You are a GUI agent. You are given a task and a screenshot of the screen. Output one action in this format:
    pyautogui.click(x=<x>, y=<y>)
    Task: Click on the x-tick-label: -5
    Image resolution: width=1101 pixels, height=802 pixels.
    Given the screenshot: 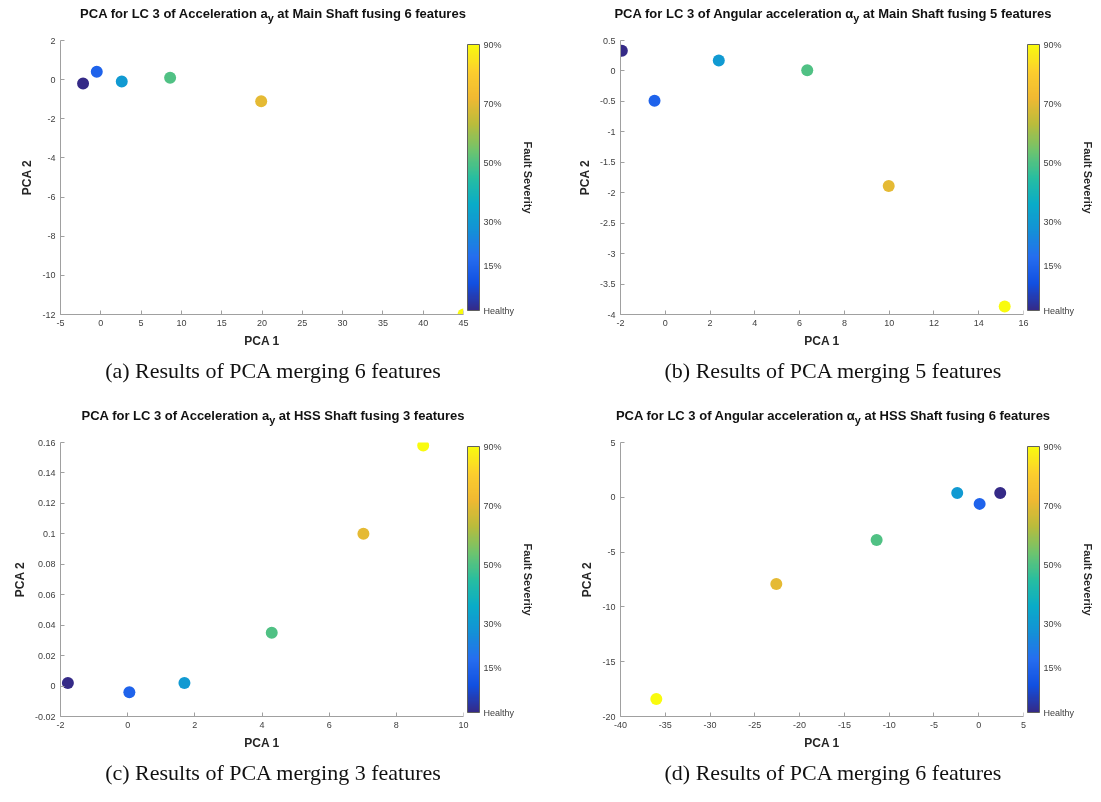 What is the action you would take?
    pyautogui.click(x=933, y=724)
    